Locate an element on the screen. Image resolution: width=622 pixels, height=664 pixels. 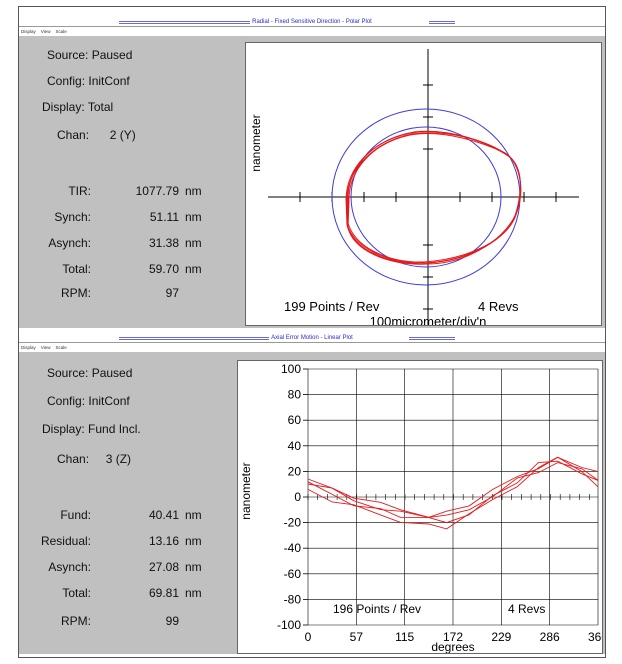
x-tick-label: 360 is located at coordinates (595, 637).